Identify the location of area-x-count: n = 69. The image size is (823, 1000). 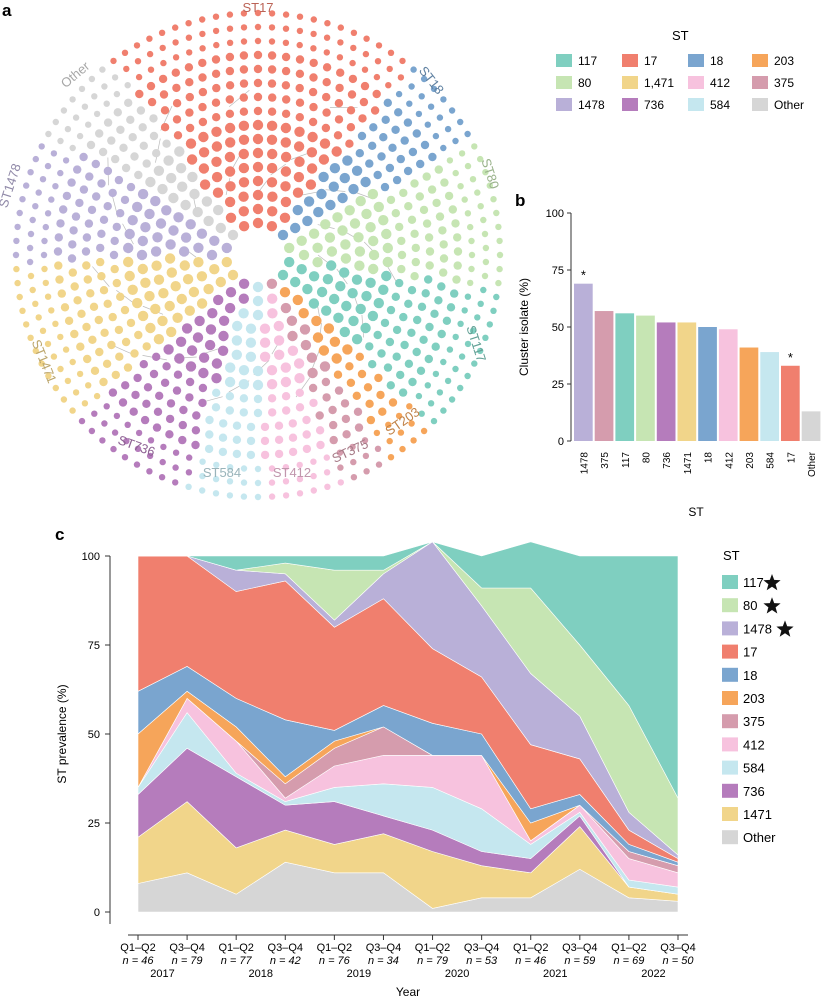
(628, 961).